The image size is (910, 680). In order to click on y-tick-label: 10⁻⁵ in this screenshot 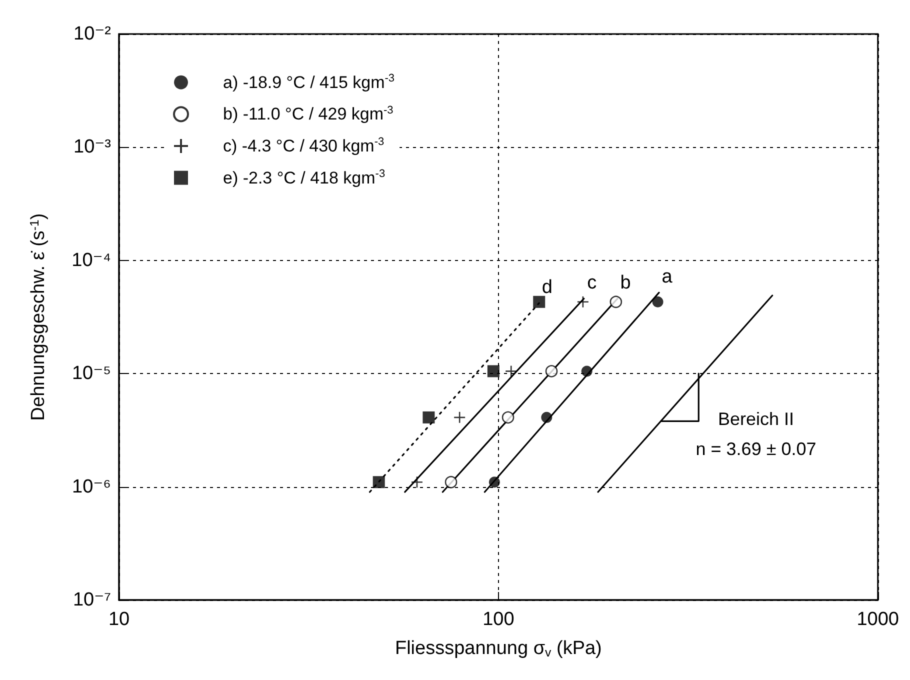, I will do `click(91, 373)`.